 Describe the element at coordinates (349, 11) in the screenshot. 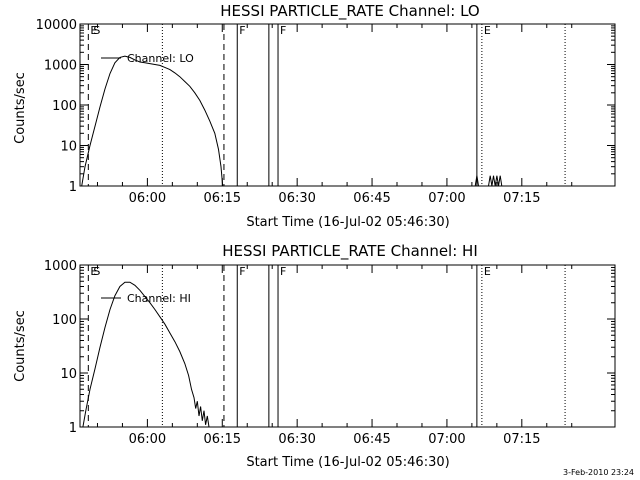

I see `chart-title: HESSI PARTICLE_RATE Channel: LO` at that location.